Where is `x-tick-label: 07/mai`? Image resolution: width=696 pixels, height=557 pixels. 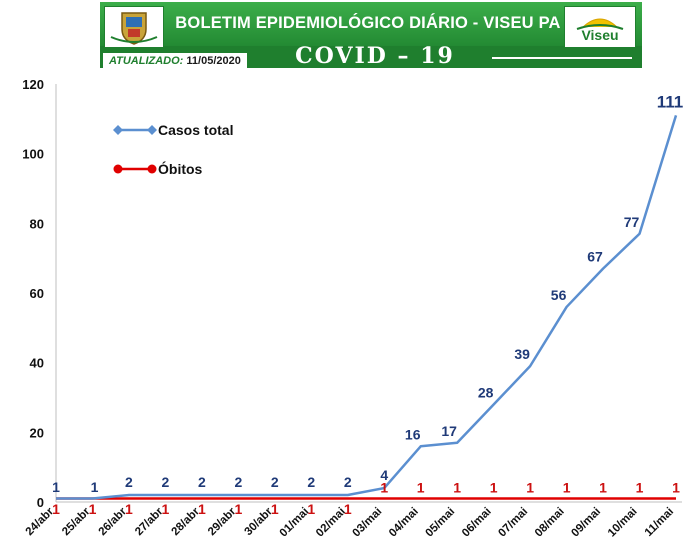 x-tick-label: 07/mai is located at coordinates (513, 523).